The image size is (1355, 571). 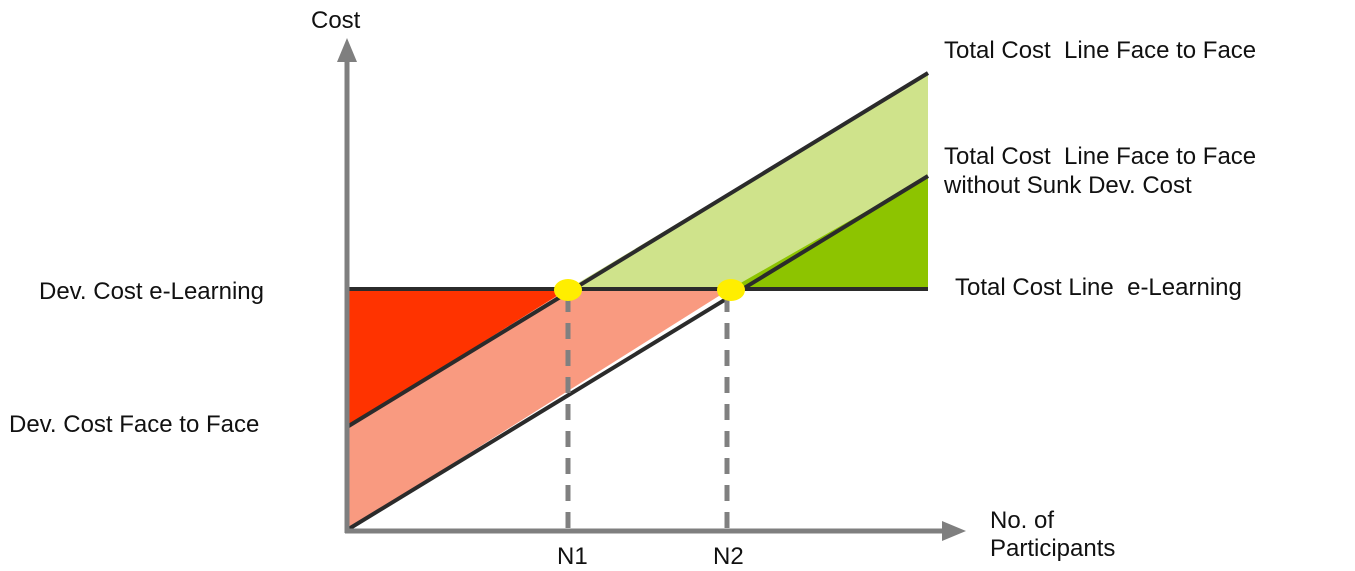 I want to click on y-axis-label: Cost, so click(x=336, y=20).